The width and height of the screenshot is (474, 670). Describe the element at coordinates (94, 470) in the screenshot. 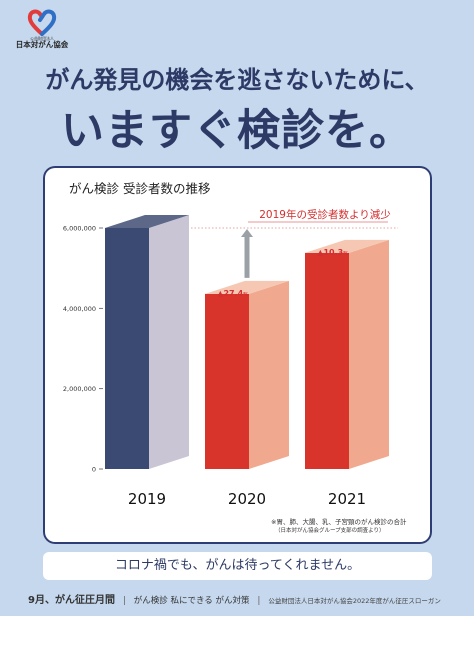

I see `y-tick-label: 0` at that location.